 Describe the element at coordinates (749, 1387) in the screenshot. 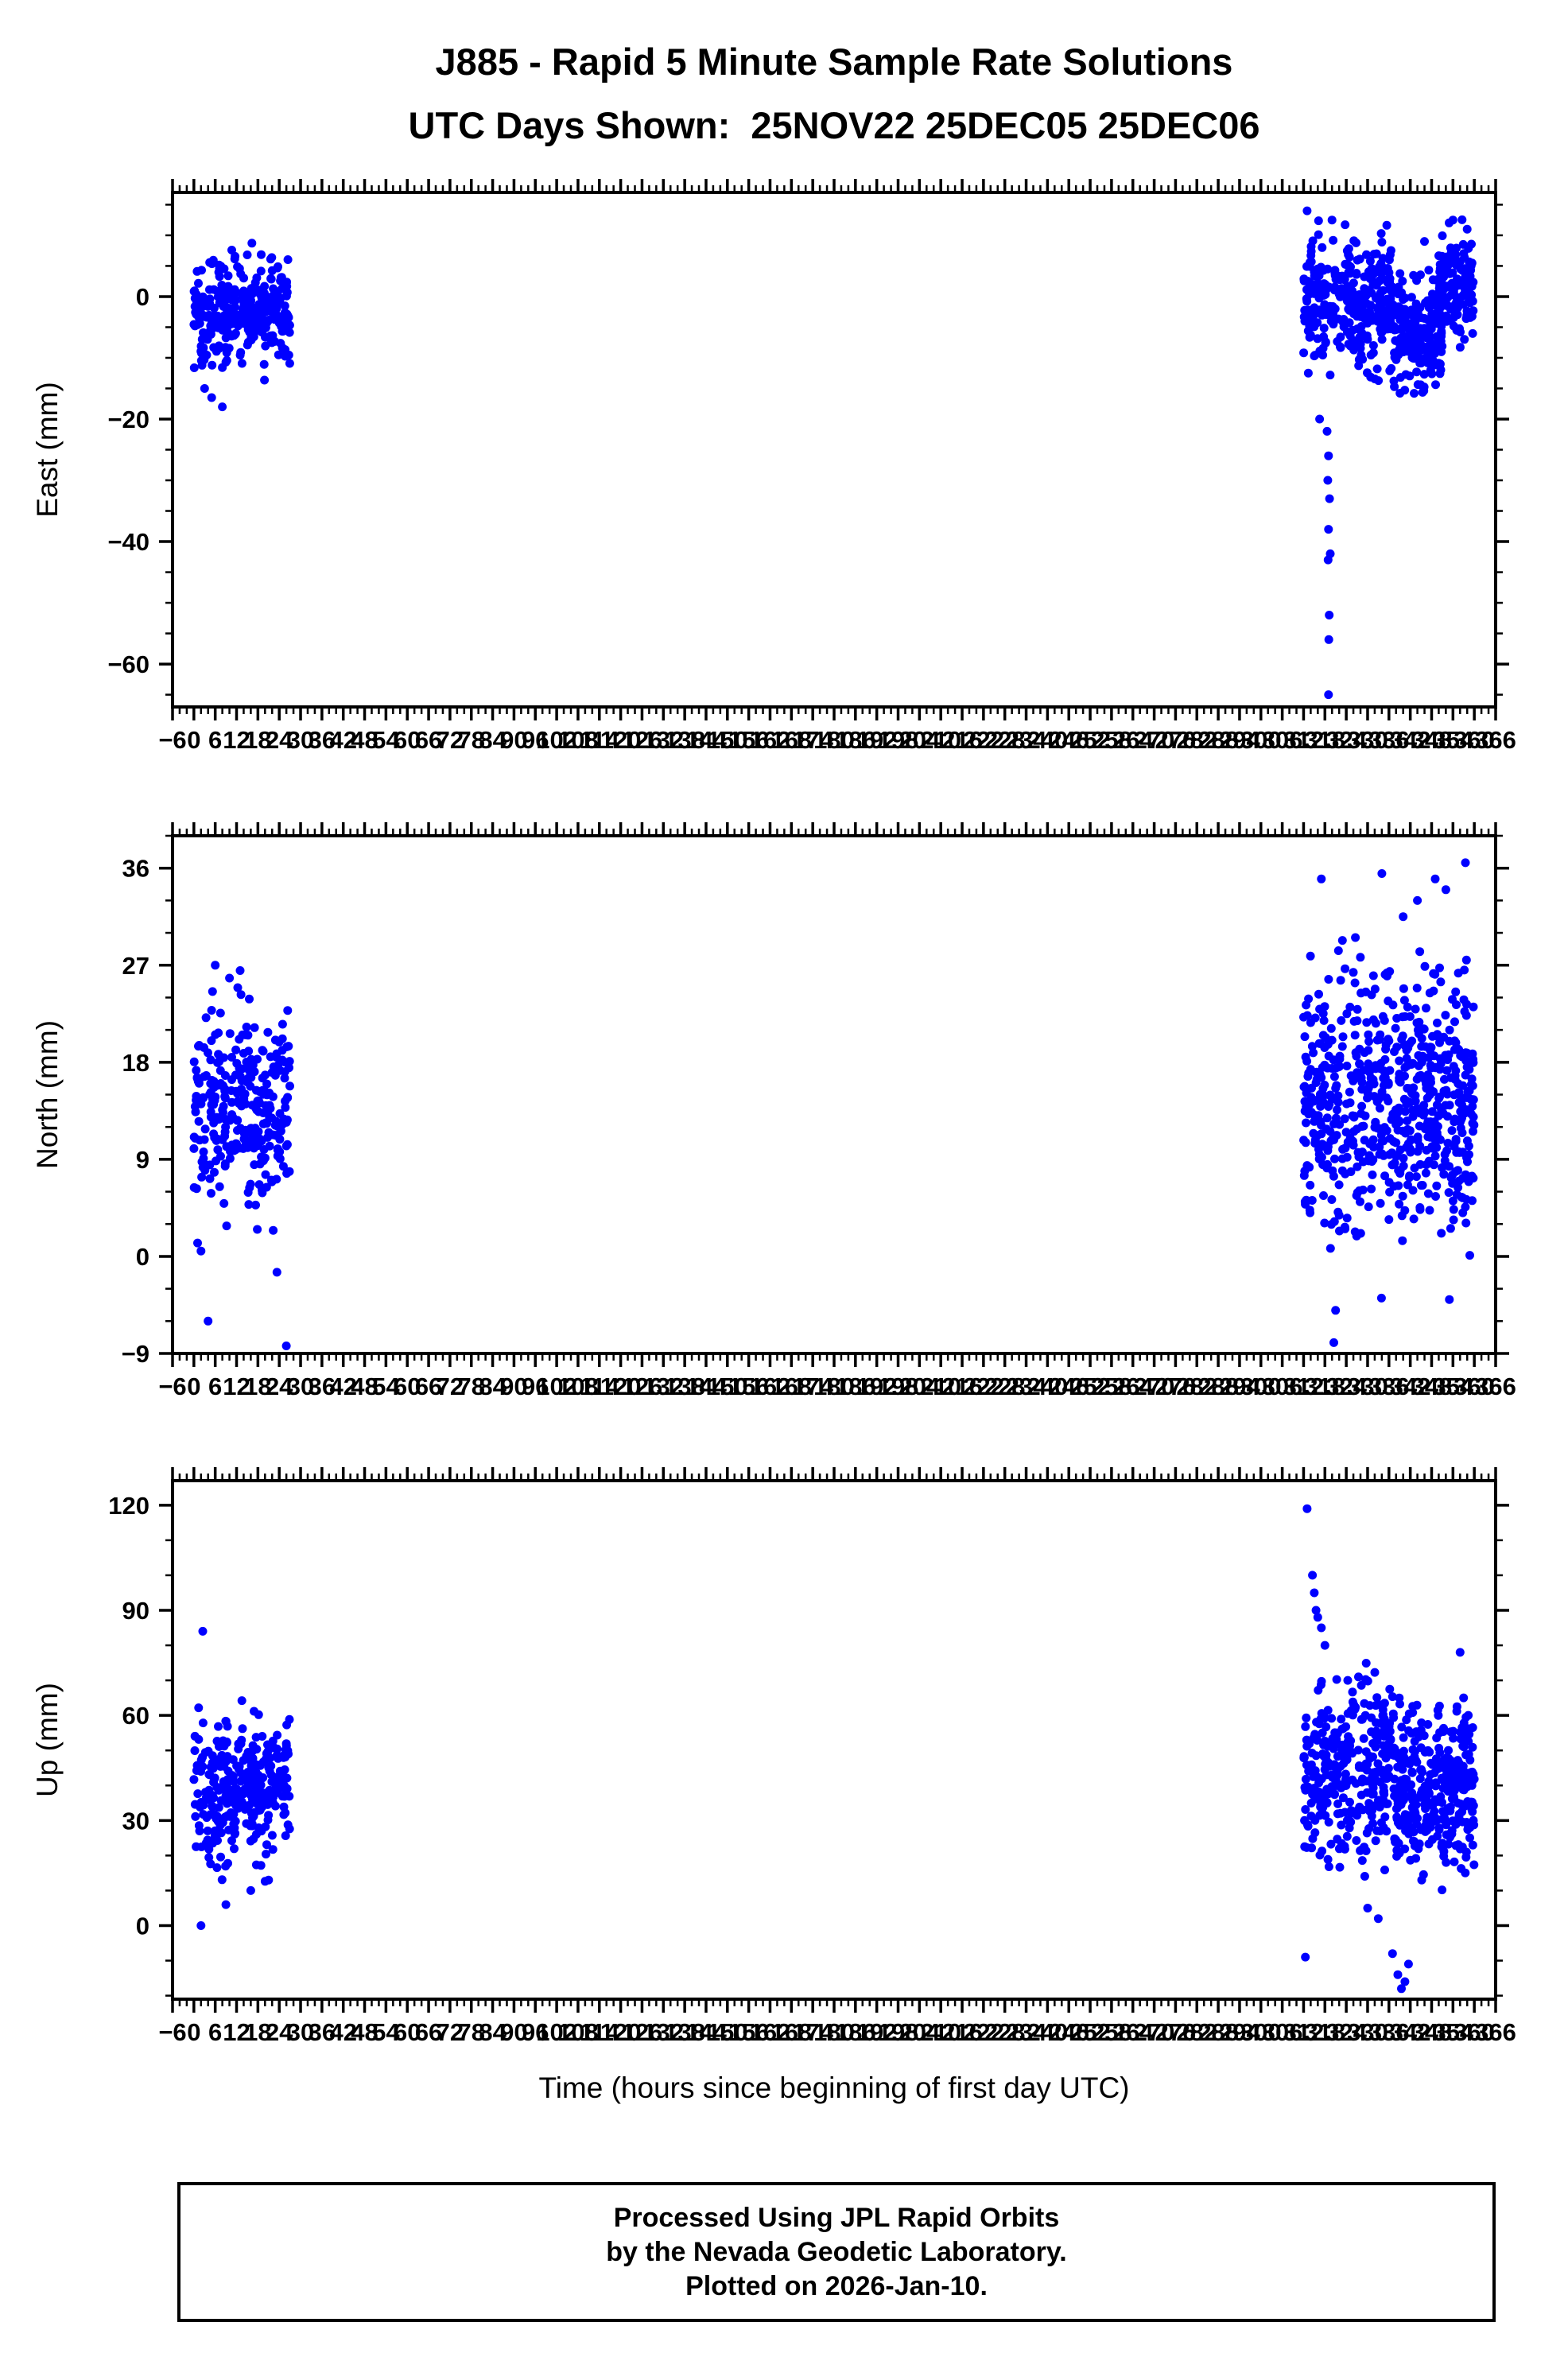

I see `x-tick-label: 156` at that location.